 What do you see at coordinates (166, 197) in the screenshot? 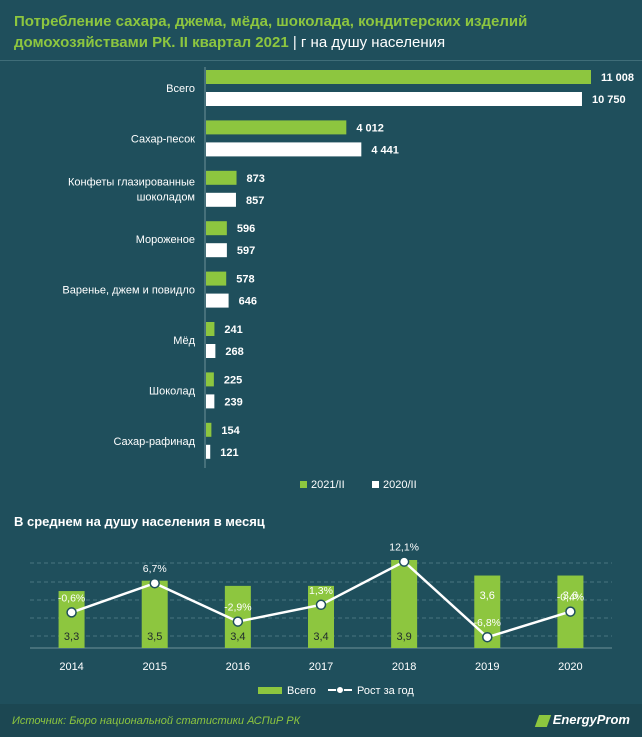
I see `category-label: шоколадом` at bounding box center [166, 197].